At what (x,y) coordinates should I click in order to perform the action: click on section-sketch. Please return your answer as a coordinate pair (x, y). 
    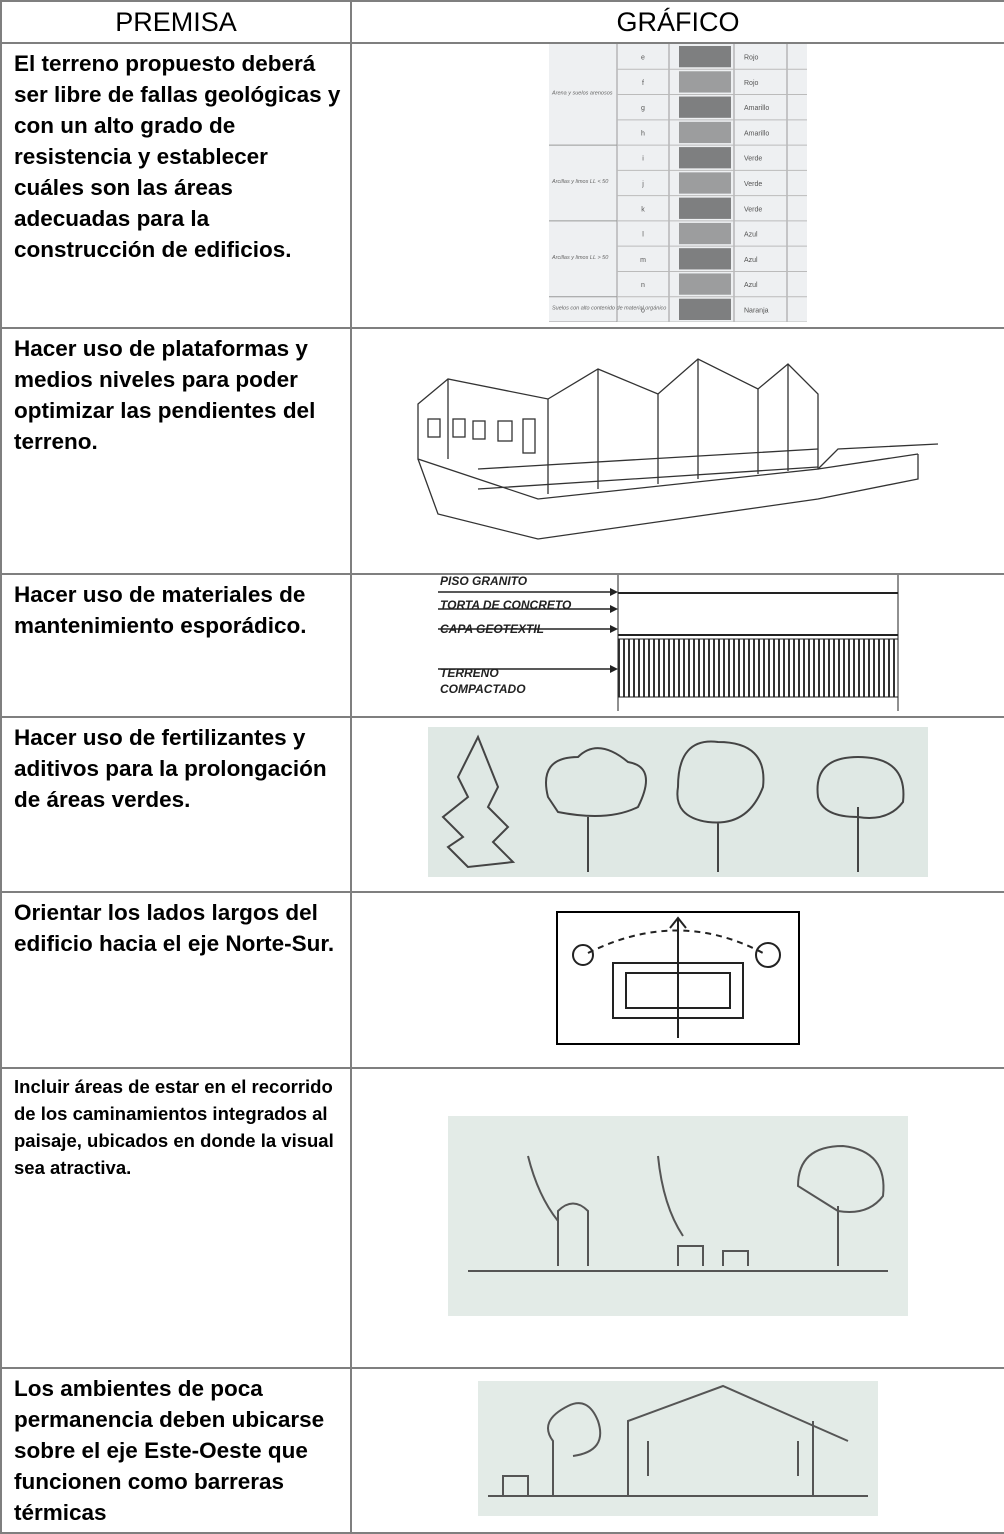
    Looking at the image, I should click on (678, 1448).